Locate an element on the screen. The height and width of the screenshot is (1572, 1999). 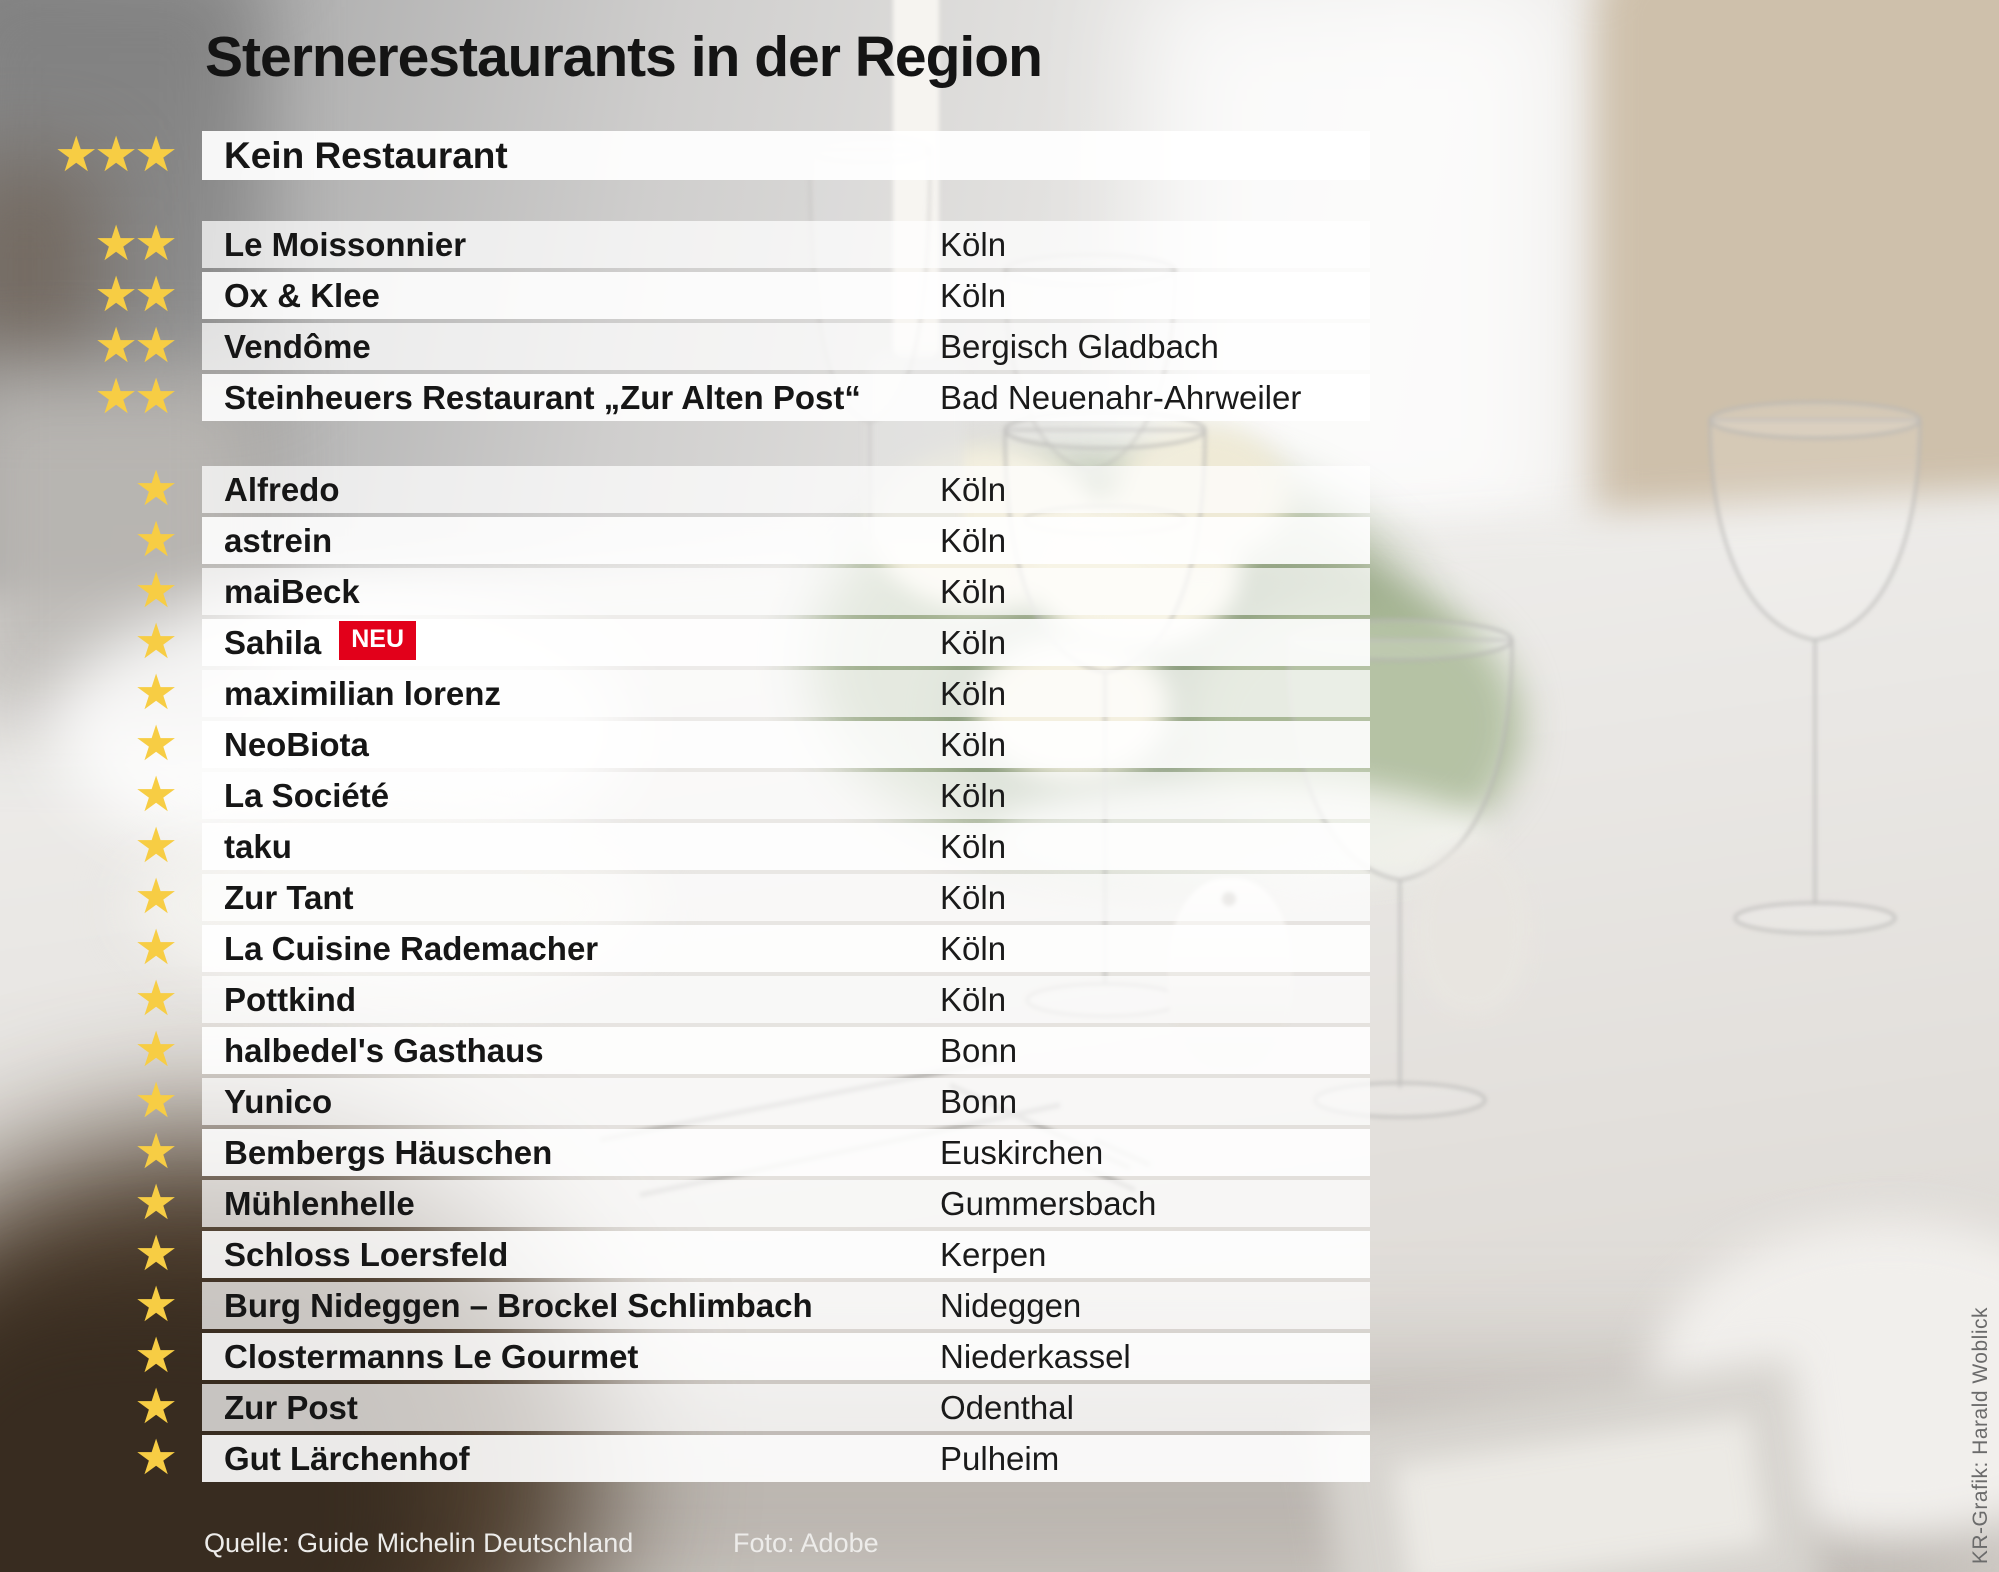
row-band: Schloss Loersfeld Kerpen is located at coordinates (786, 1254).